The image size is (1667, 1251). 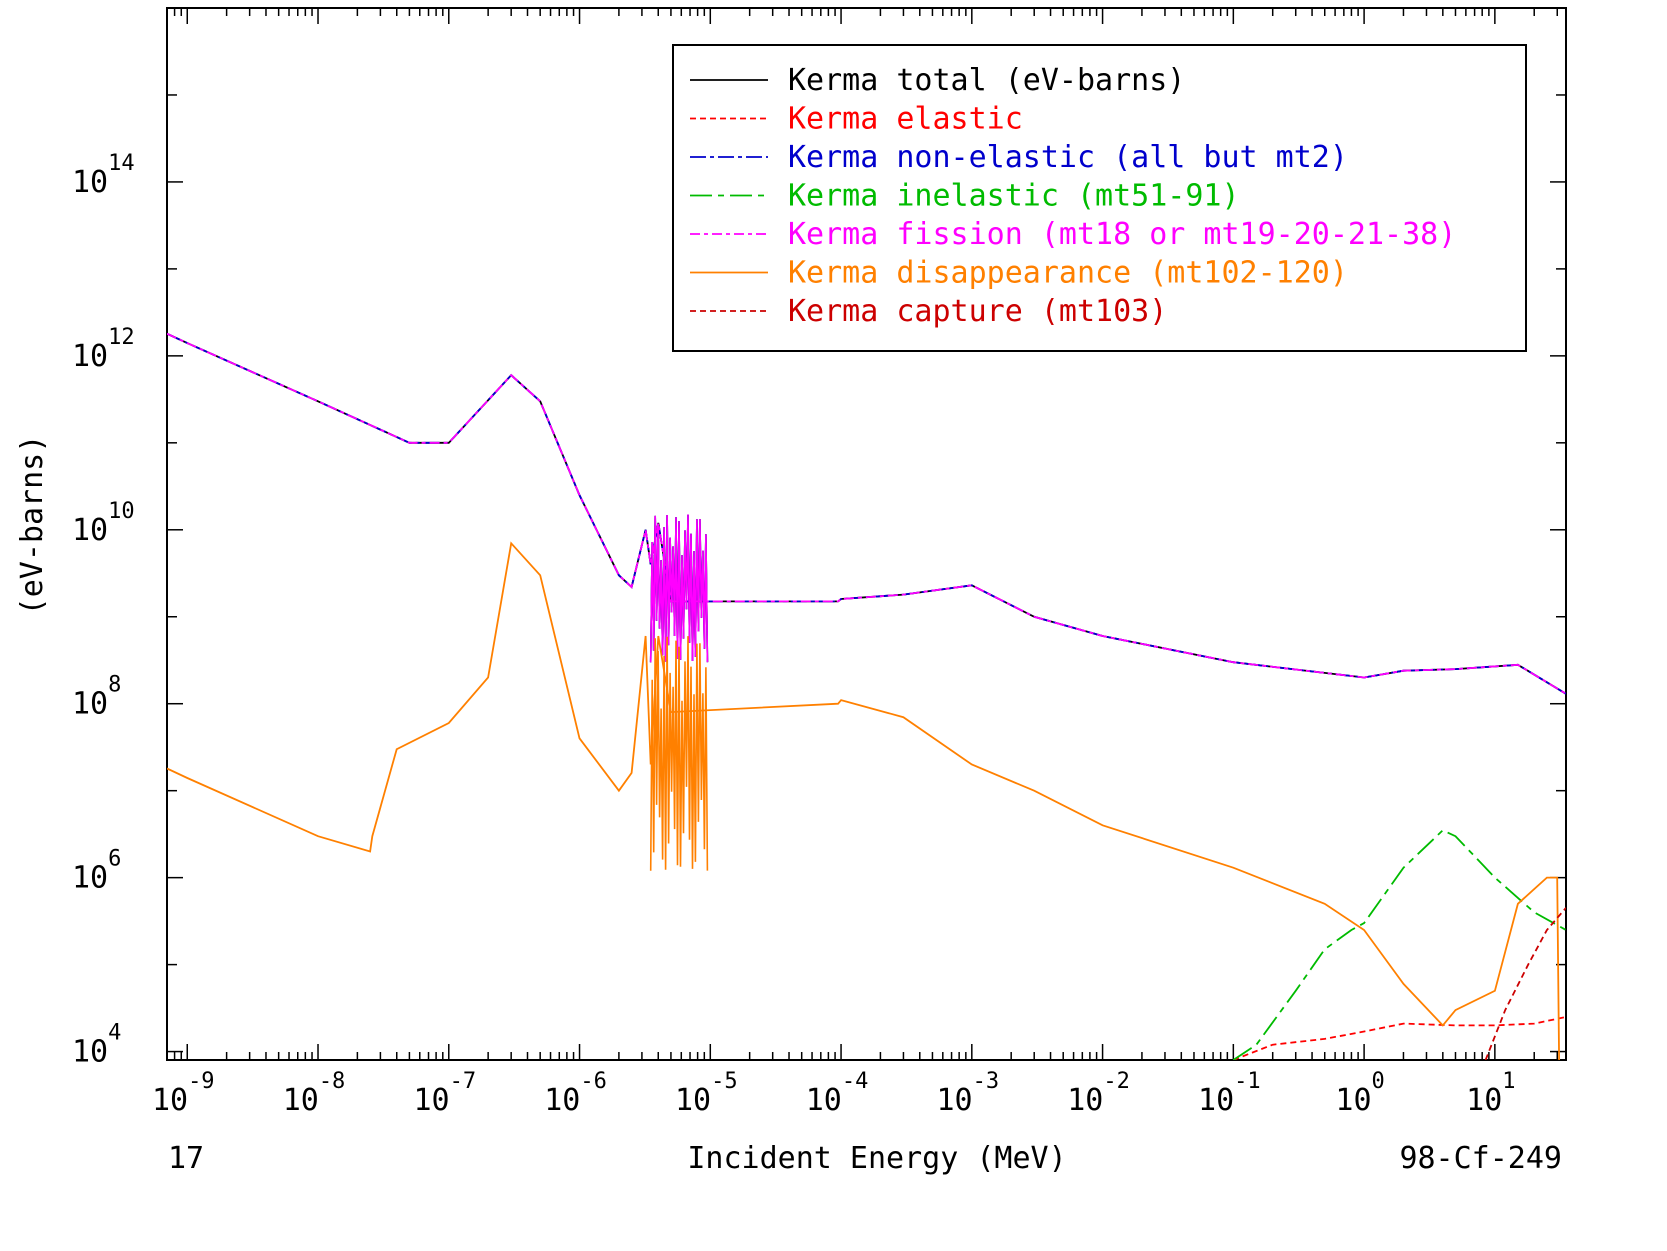 I want to click on series-line-capture, so click(x=1525, y=983).